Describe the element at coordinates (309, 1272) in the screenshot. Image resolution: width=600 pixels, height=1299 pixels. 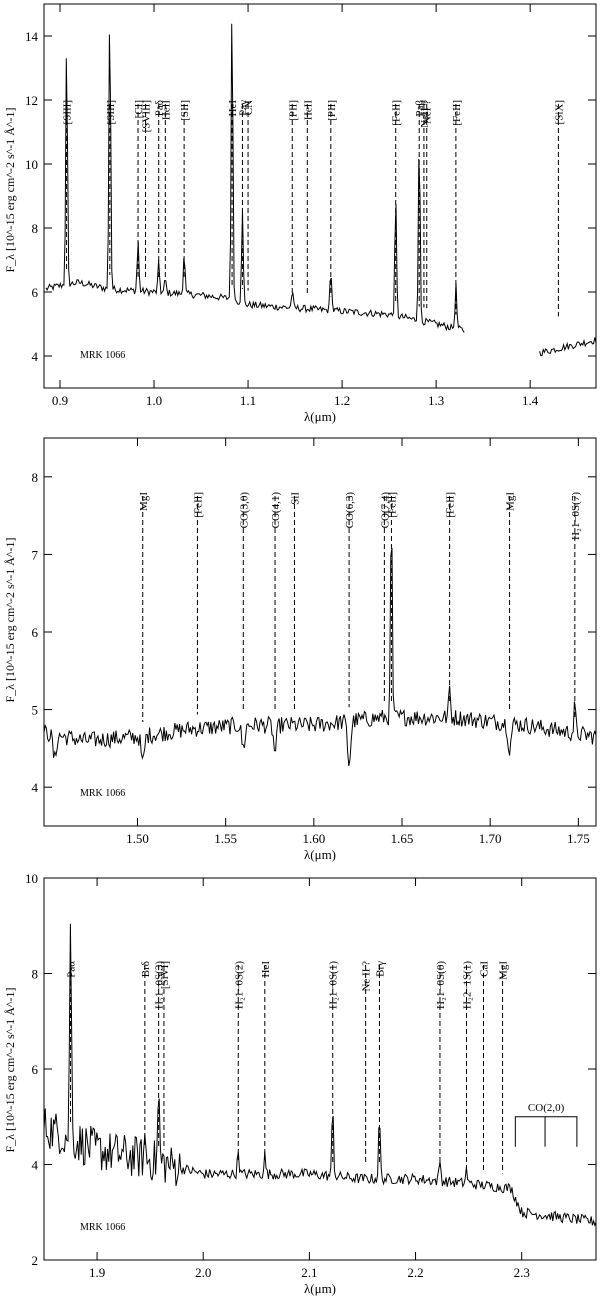
I see `x-tick-label: 2.1` at that location.